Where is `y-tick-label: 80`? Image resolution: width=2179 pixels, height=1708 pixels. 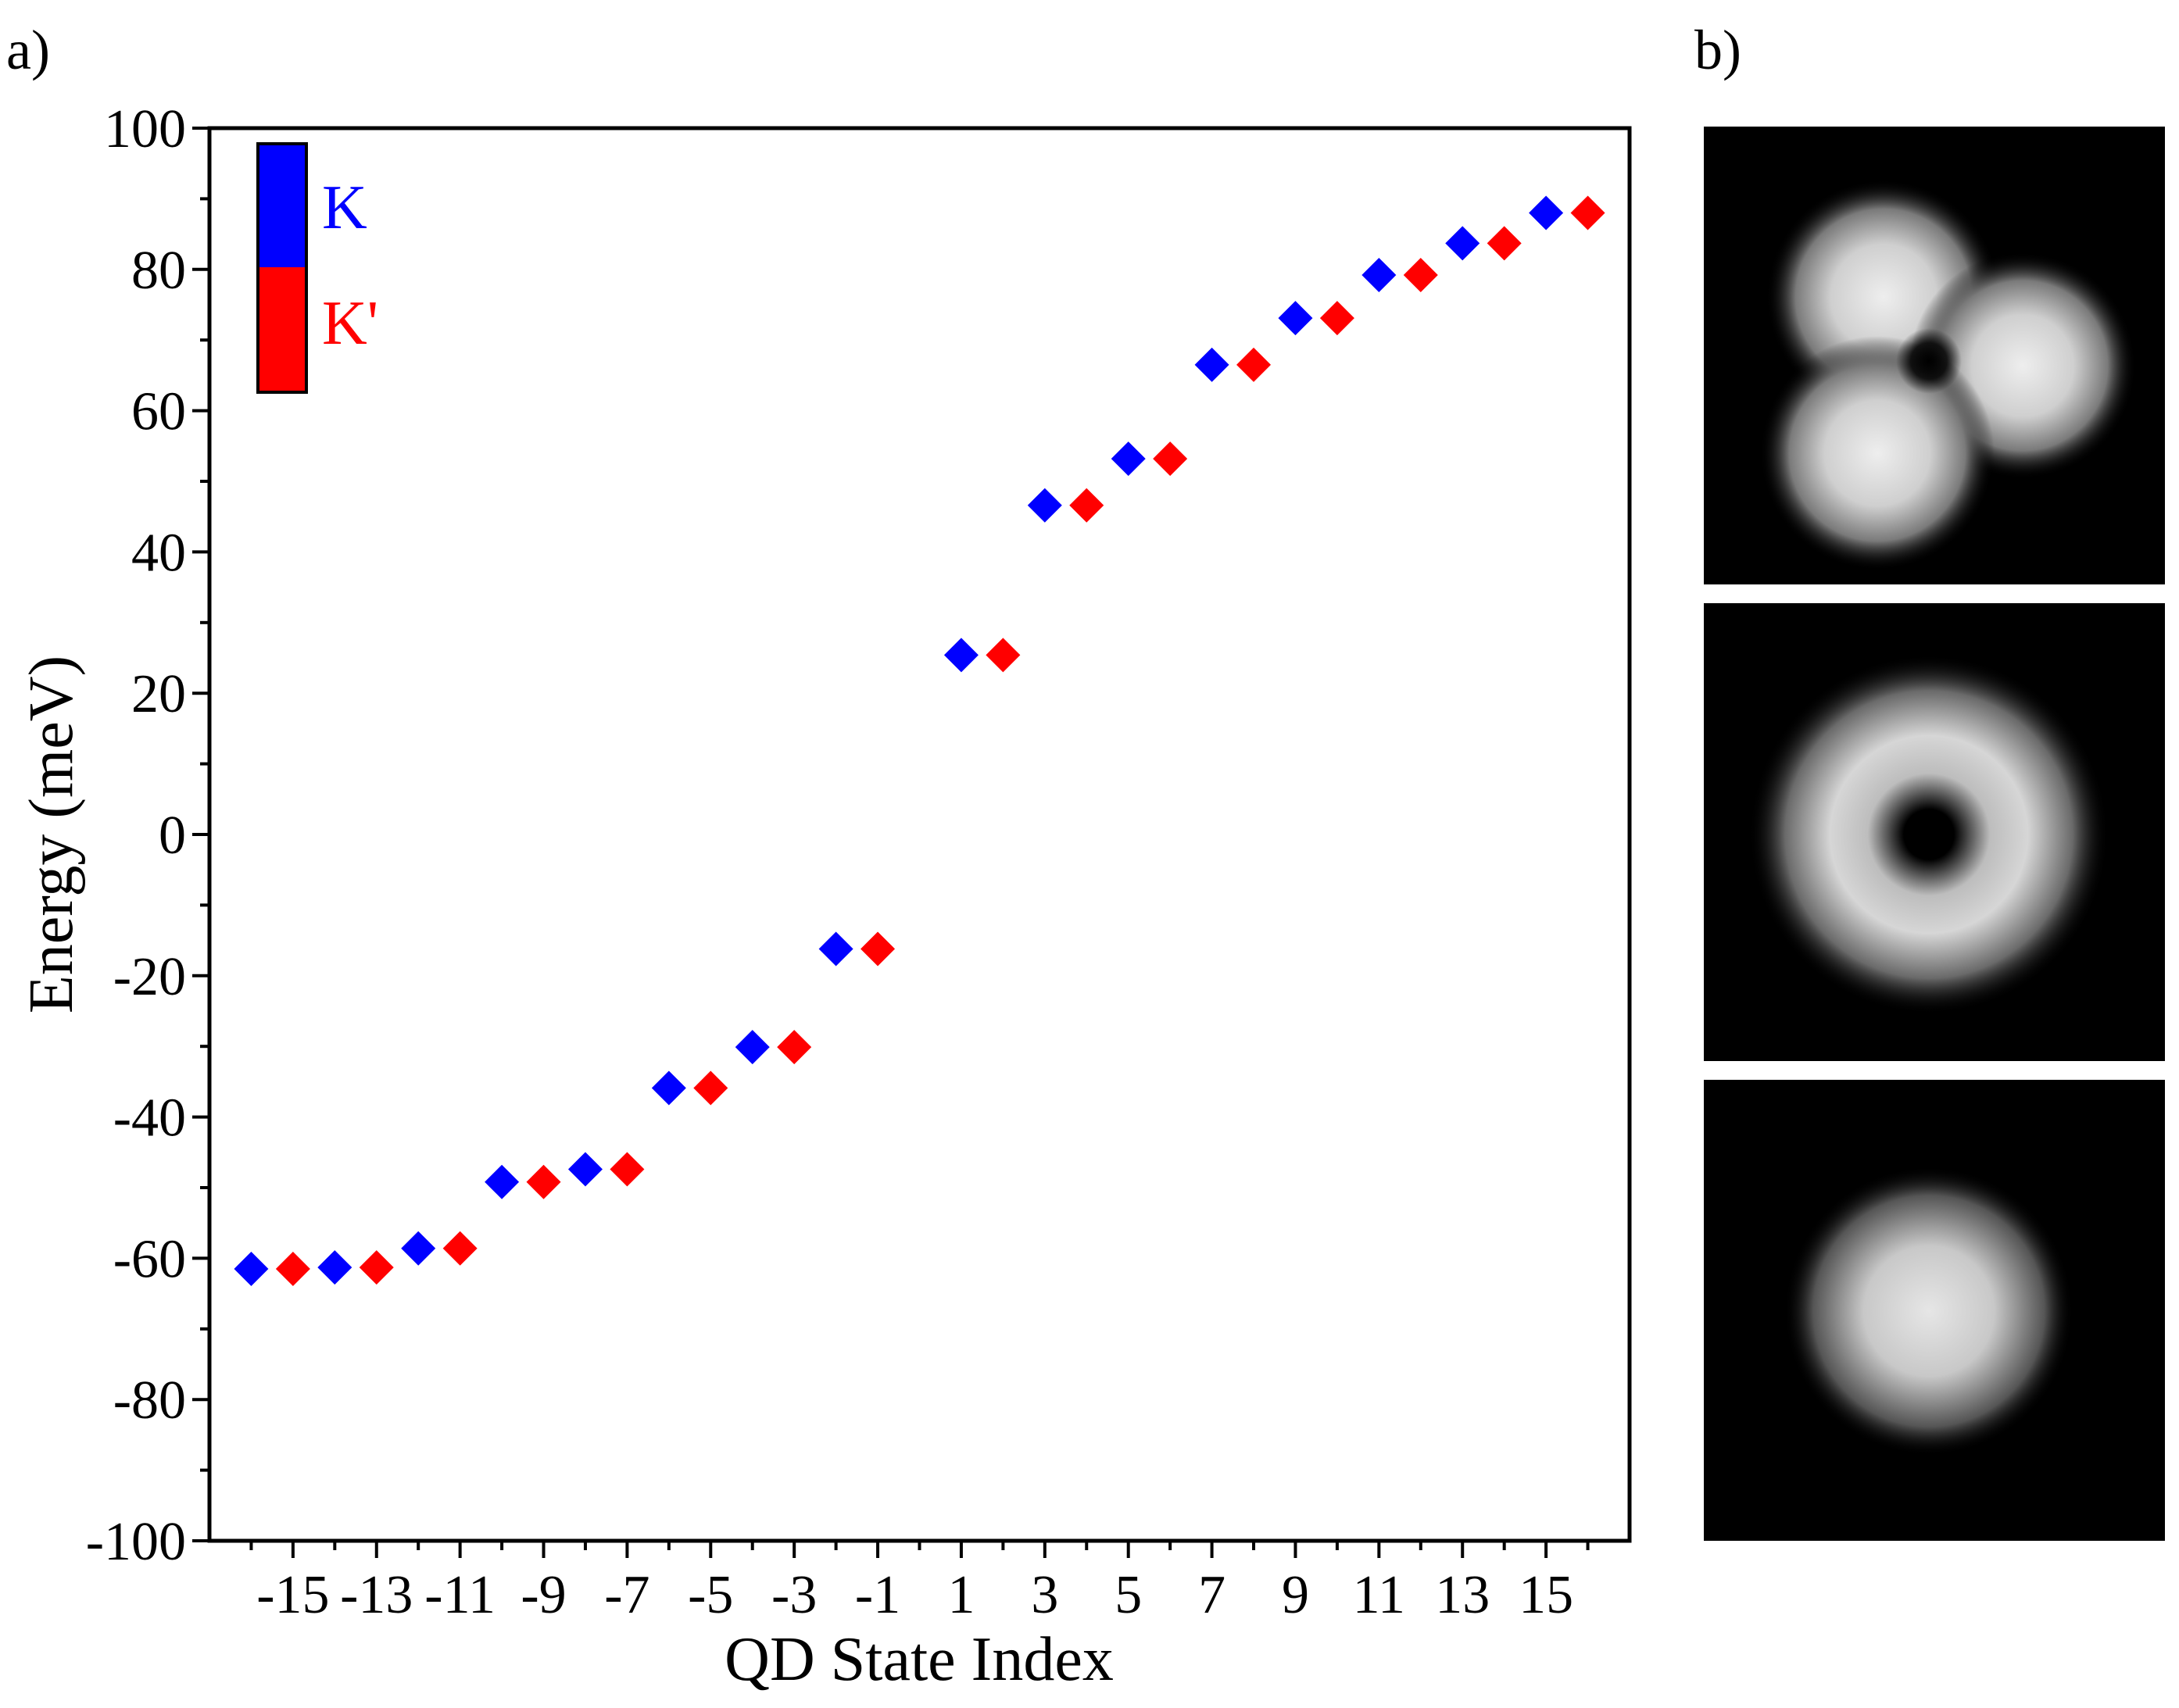
y-tick-label: 80 is located at coordinates (158, 271).